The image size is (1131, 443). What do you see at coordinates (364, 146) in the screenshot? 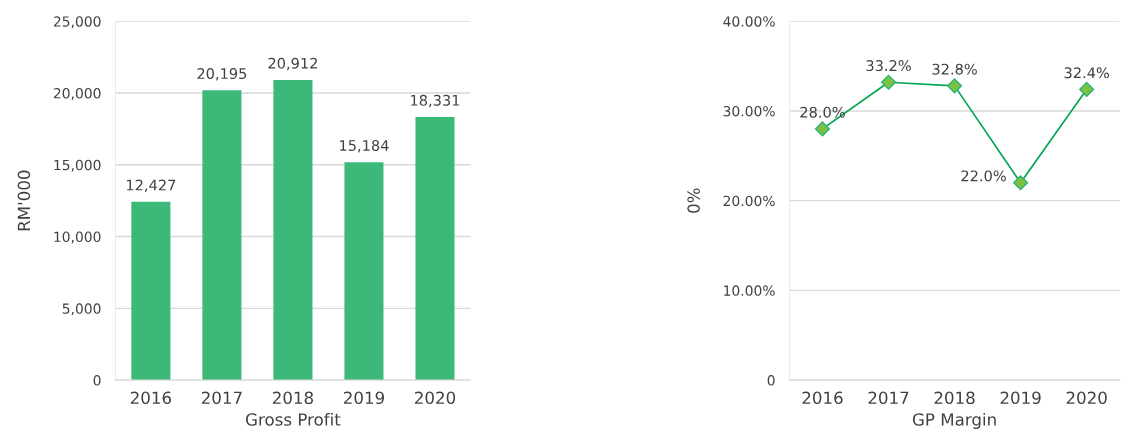
I see `data-label: 15,184` at bounding box center [364, 146].